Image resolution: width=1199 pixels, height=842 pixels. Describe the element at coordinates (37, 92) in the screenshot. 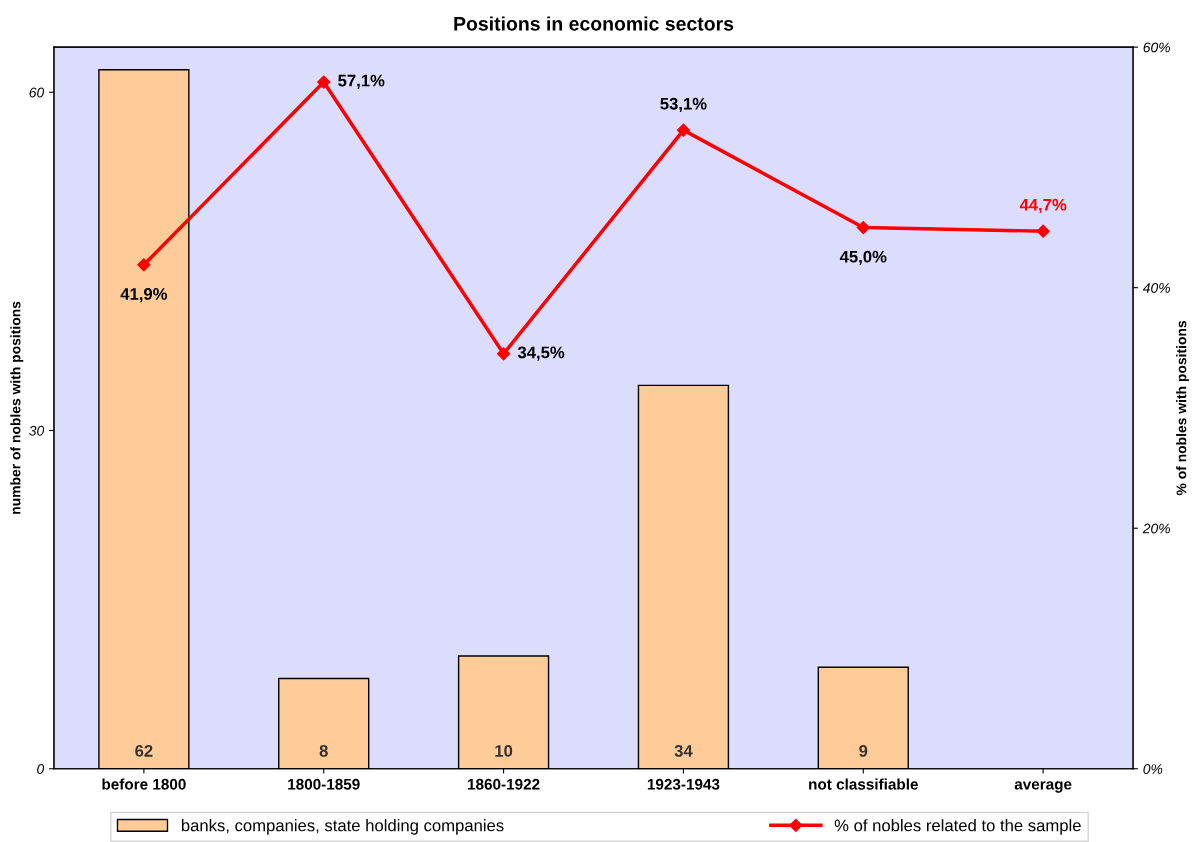

I see `y-tick-label: 60` at that location.